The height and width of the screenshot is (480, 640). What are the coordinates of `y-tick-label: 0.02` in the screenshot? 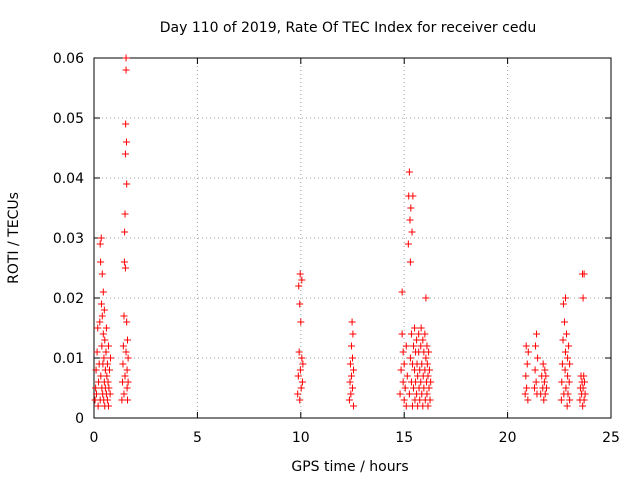 It's located at (68, 299).